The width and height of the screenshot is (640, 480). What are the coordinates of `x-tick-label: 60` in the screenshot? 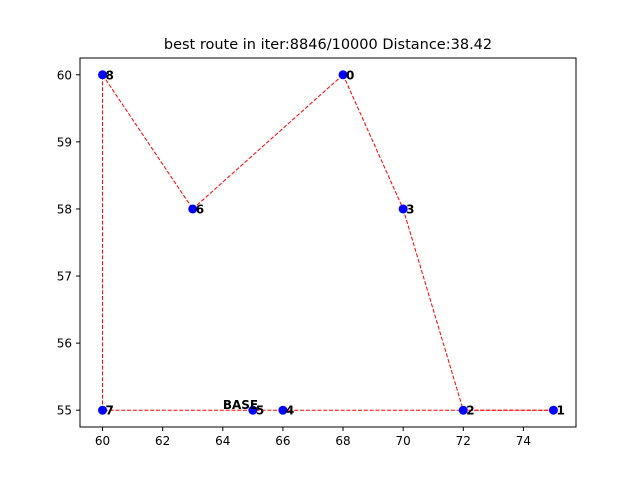 It's located at (102, 441).